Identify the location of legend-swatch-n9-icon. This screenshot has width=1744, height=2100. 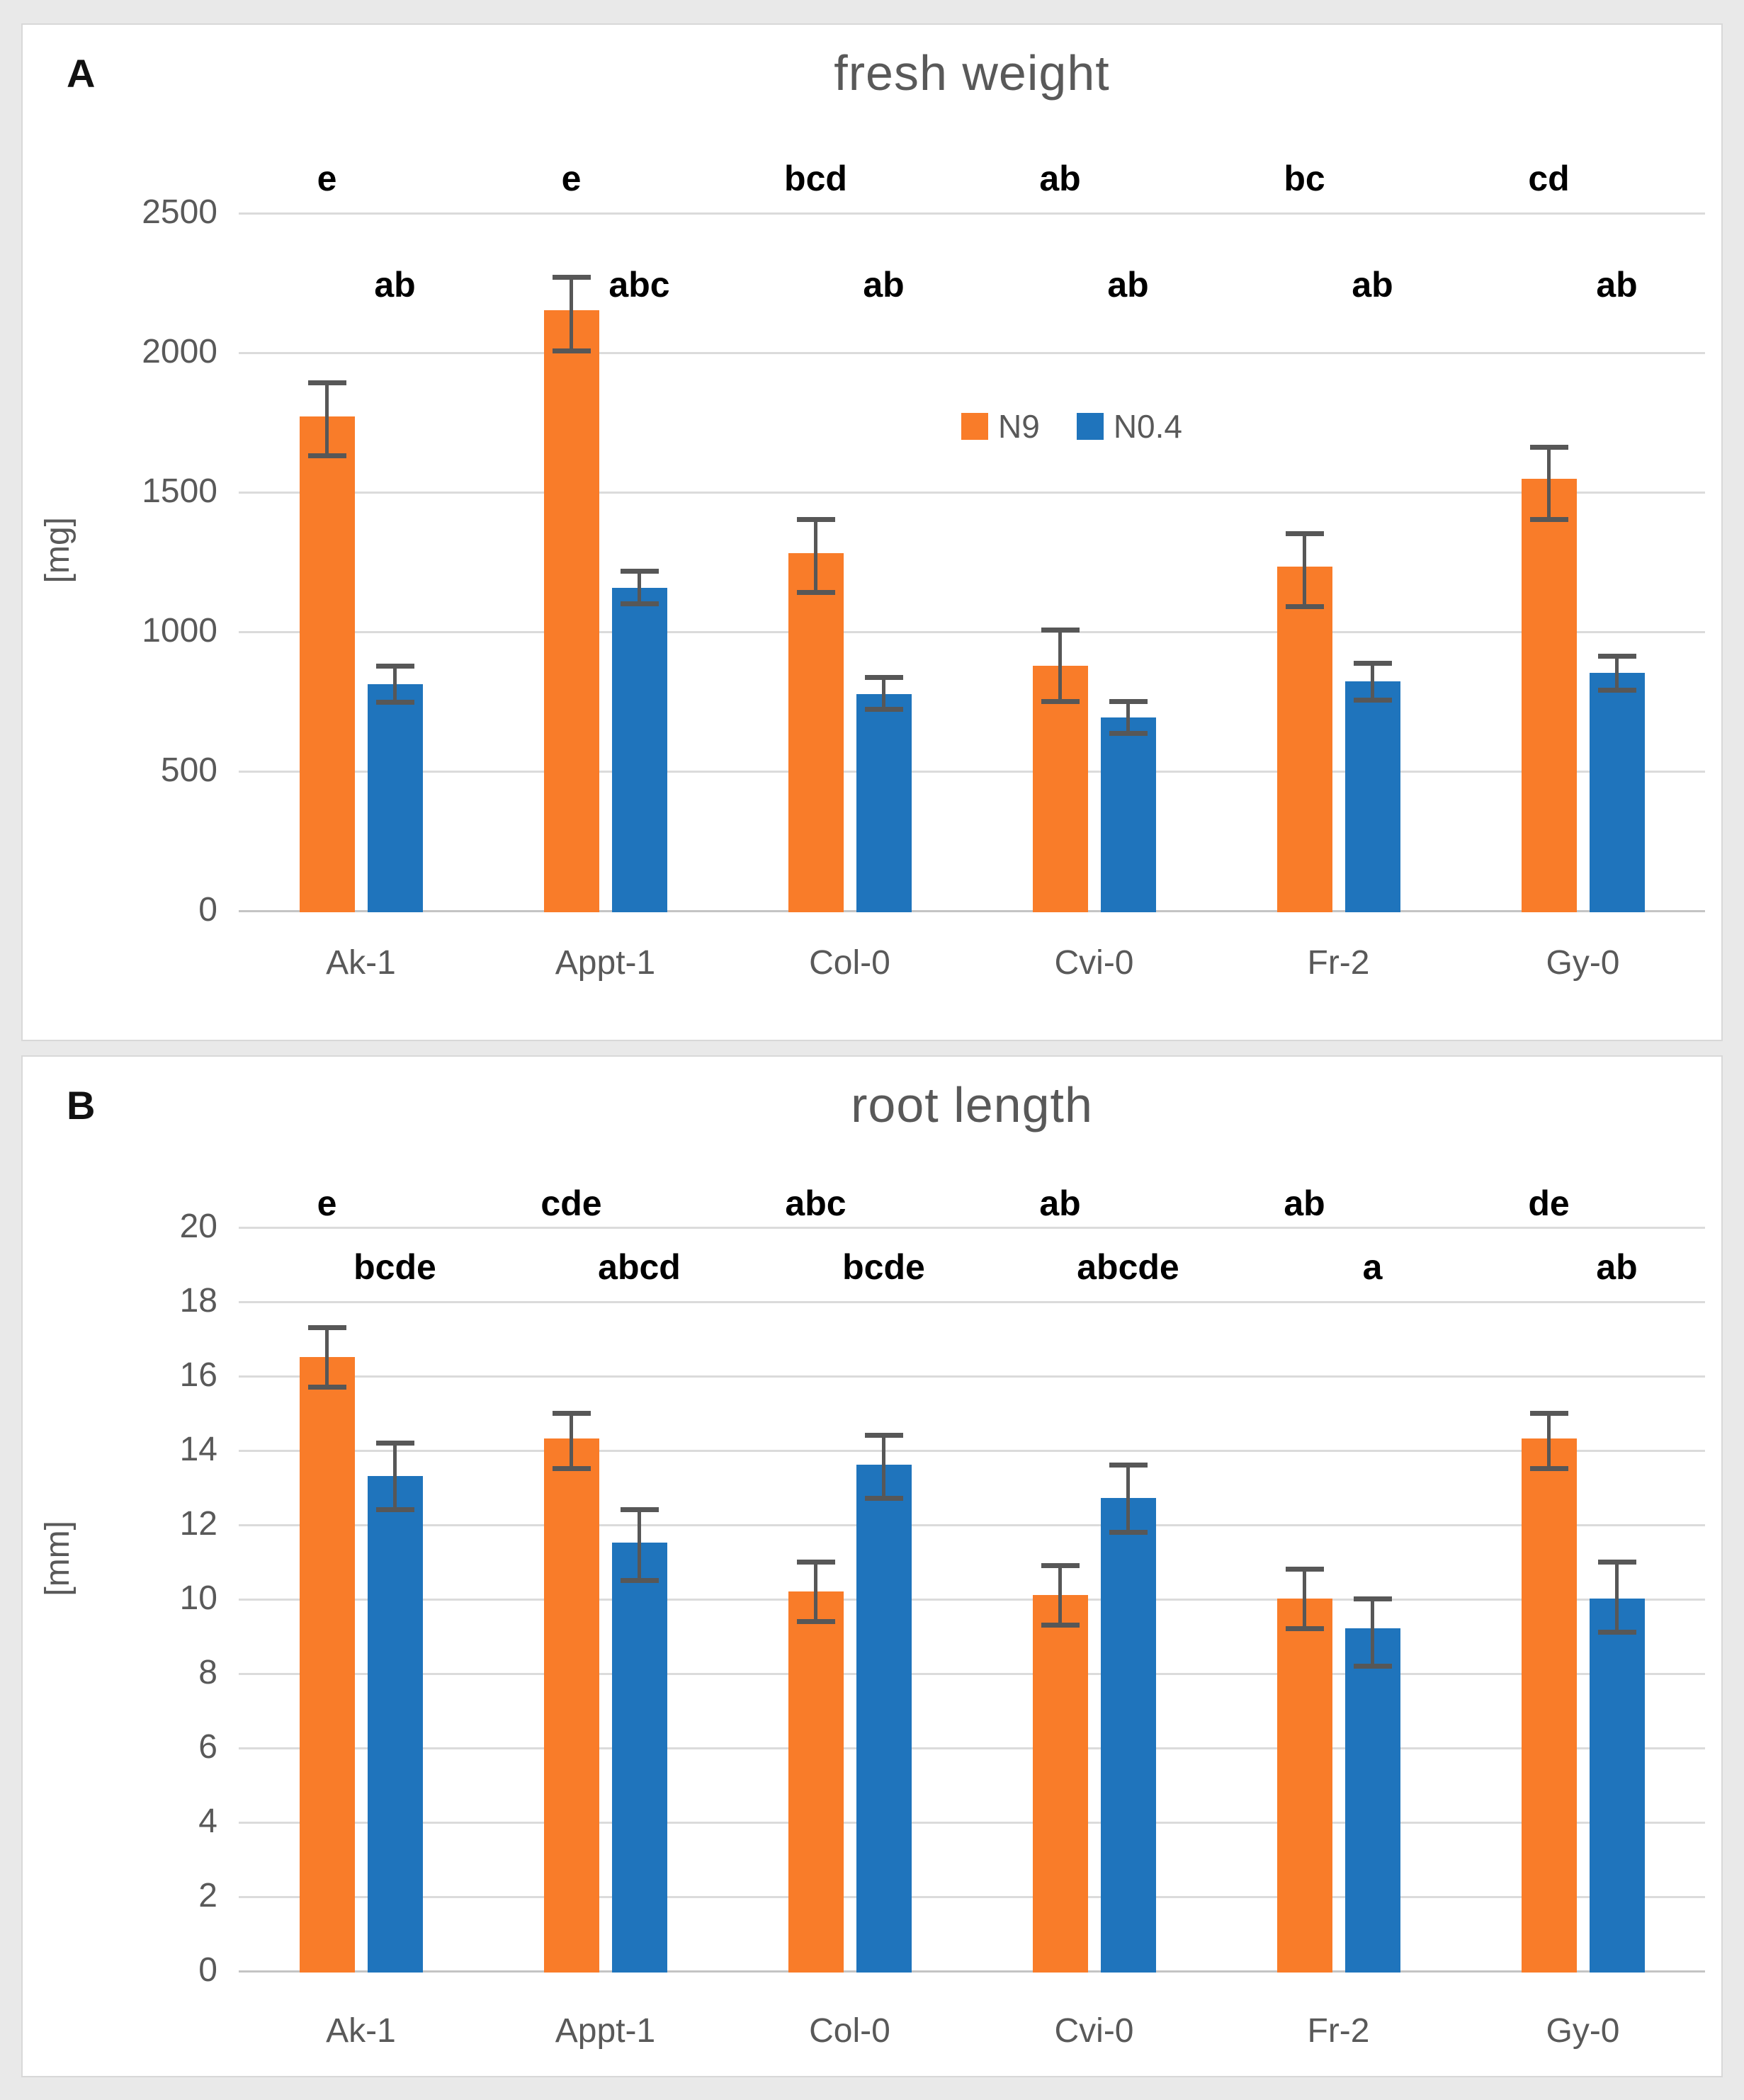
(974, 427).